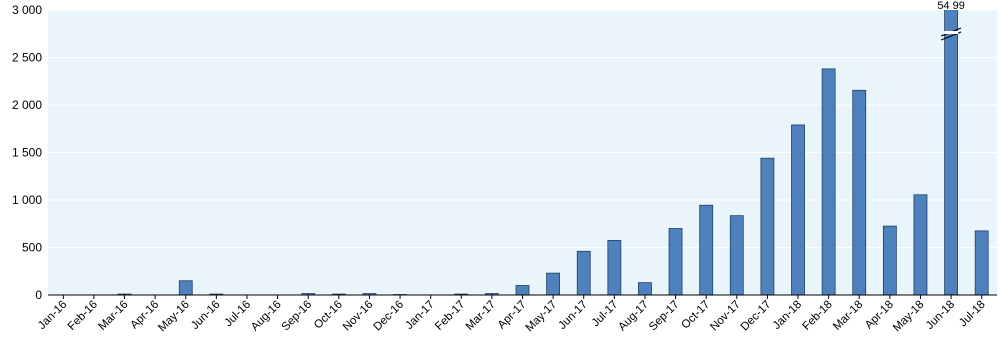 The image size is (1000, 347). What do you see at coordinates (848, 316) in the screenshot?
I see `x-tick-label: Mar-18` at bounding box center [848, 316].